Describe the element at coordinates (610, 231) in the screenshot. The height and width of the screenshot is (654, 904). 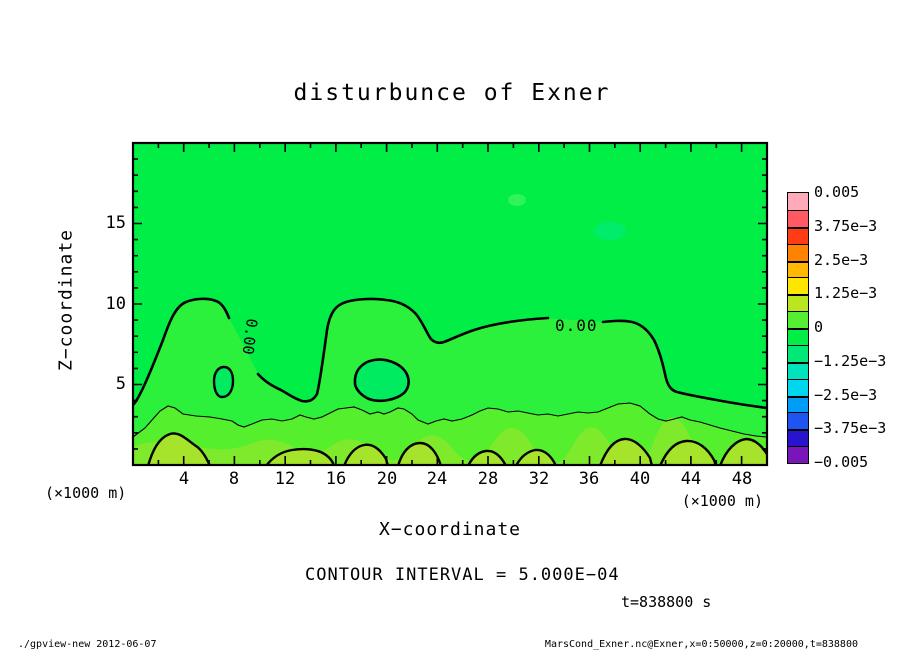
I see `teal-patch` at that location.